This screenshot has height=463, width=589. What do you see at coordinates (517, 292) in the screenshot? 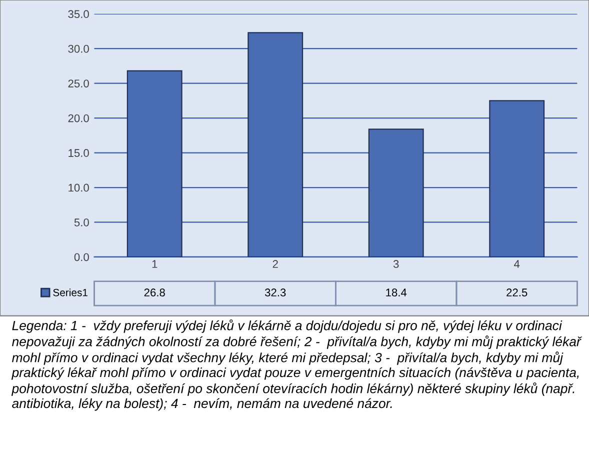
I see `data-label: 22.5` at bounding box center [517, 292].